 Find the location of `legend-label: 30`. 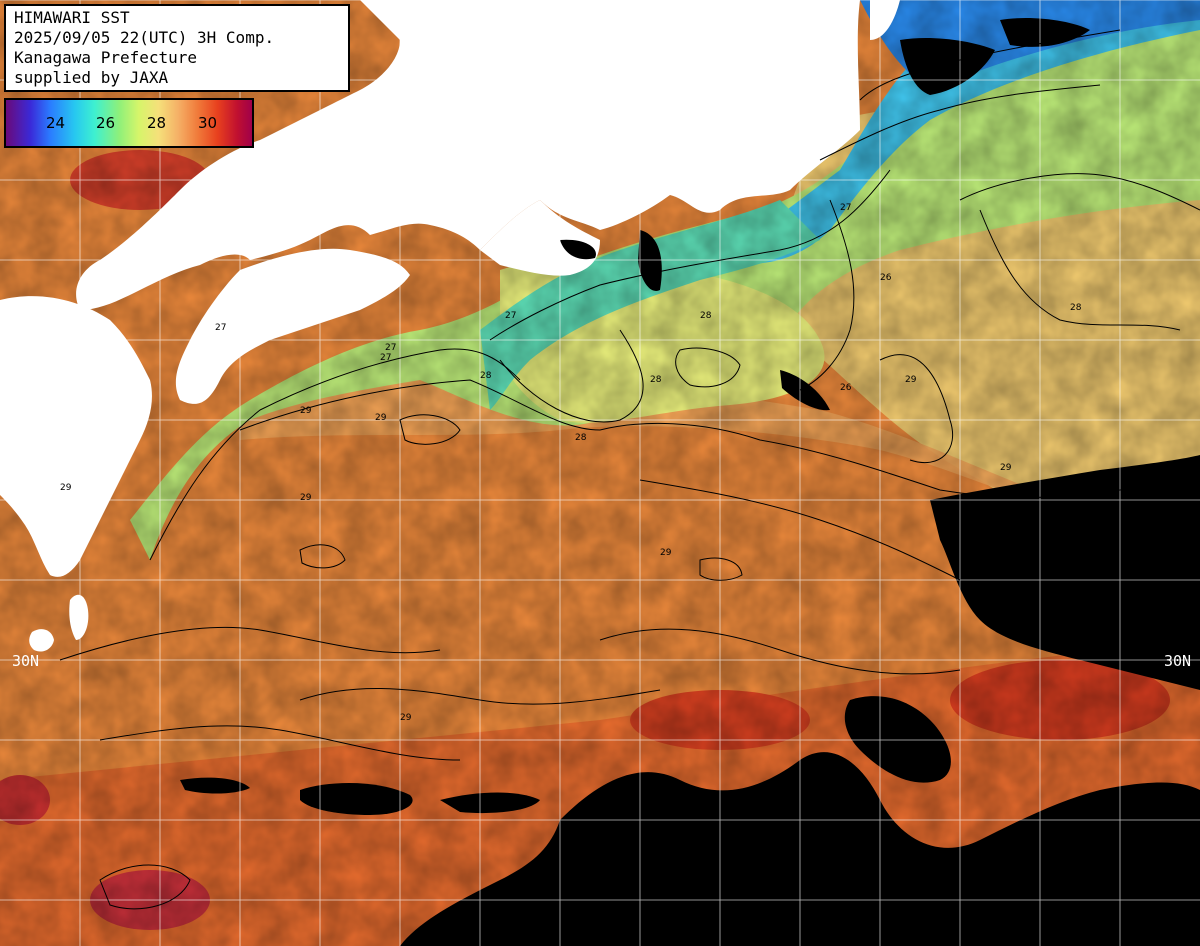

legend-label: 30 is located at coordinates (208, 123).